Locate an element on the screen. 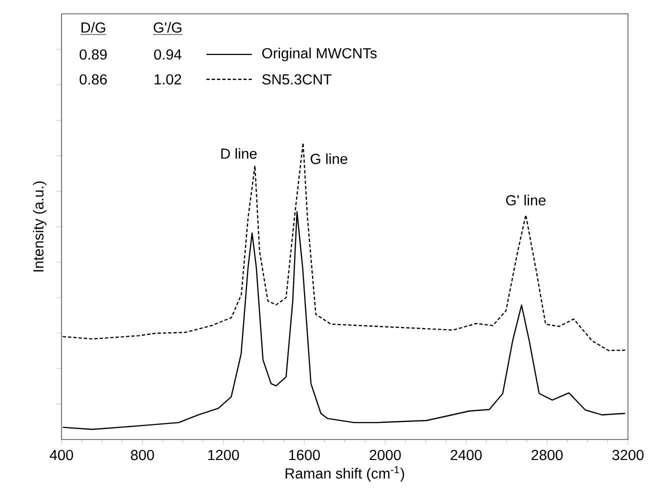 The height and width of the screenshot is (497, 649). x-tick-label: 800 is located at coordinates (142, 455).